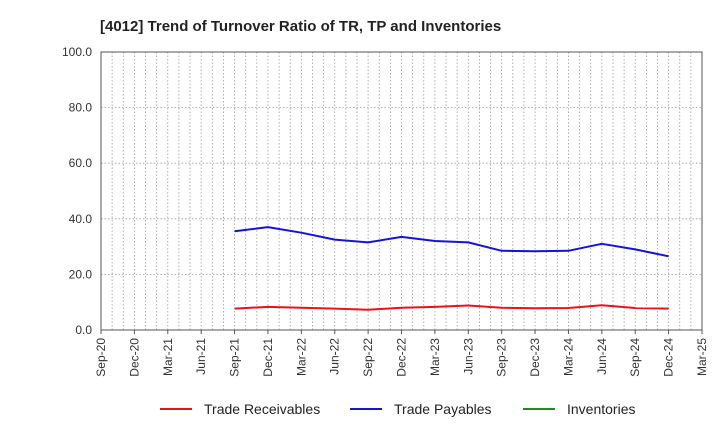 The width and height of the screenshot is (720, 440). I want to click on x-tick-label: Jun-24, so click(602, 356).